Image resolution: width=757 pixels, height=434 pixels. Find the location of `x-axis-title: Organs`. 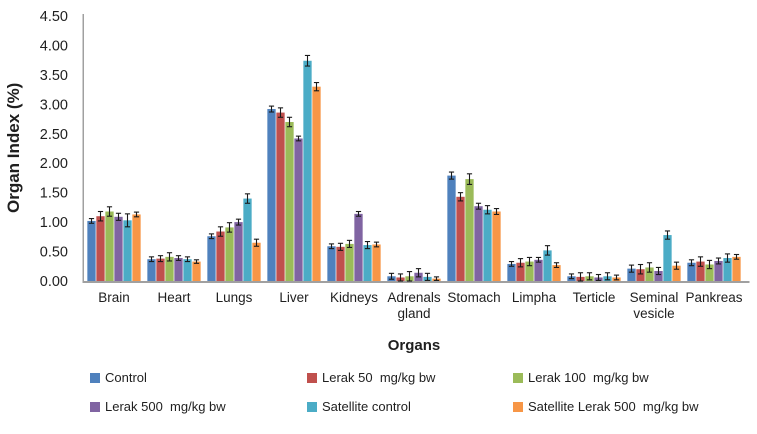

x-axis-title: Organs is located at coordinates (414, 345).